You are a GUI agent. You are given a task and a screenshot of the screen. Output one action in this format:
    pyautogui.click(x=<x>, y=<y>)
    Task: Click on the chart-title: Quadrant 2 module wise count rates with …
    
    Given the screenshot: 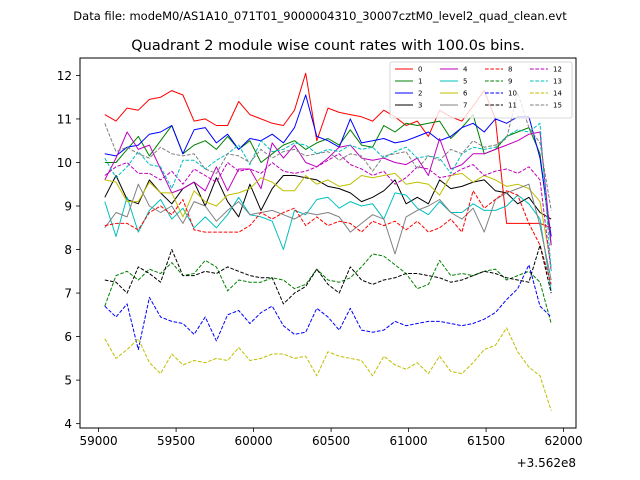 What is the action you would take?
    pyautogui.click(x=328, y=46)
    